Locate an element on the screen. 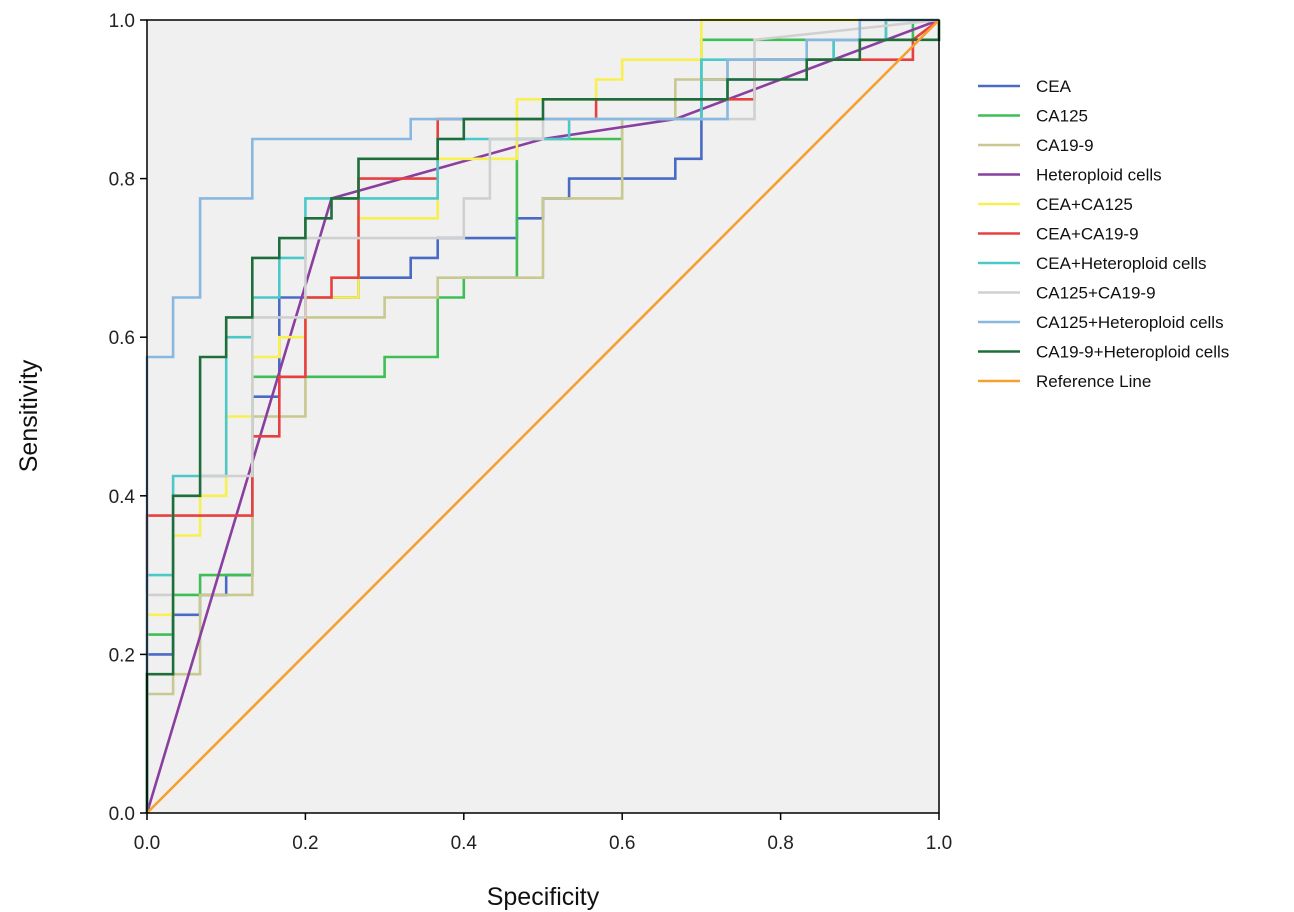  legend-label-reference-line: Reference Line is located at coordinates (1093, 381).